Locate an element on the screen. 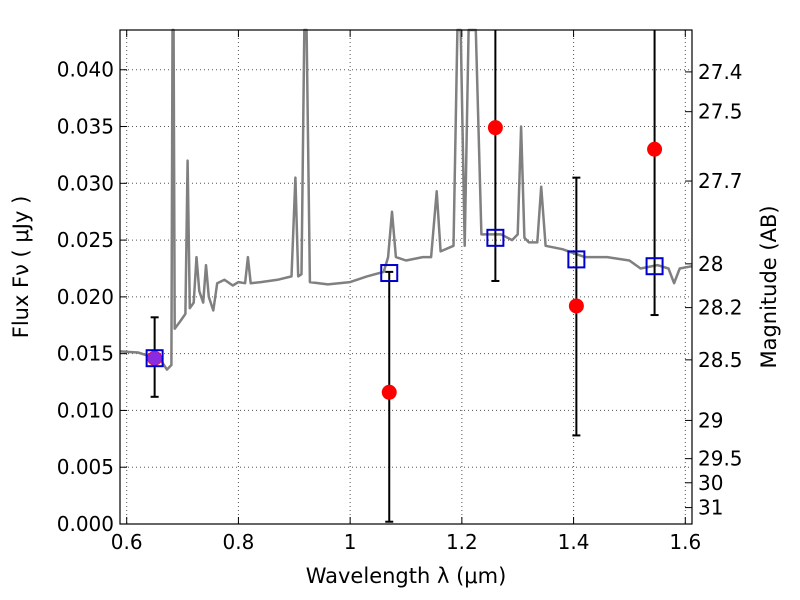  x-tick-label: 1.6 is located at coordinates (685, 542).